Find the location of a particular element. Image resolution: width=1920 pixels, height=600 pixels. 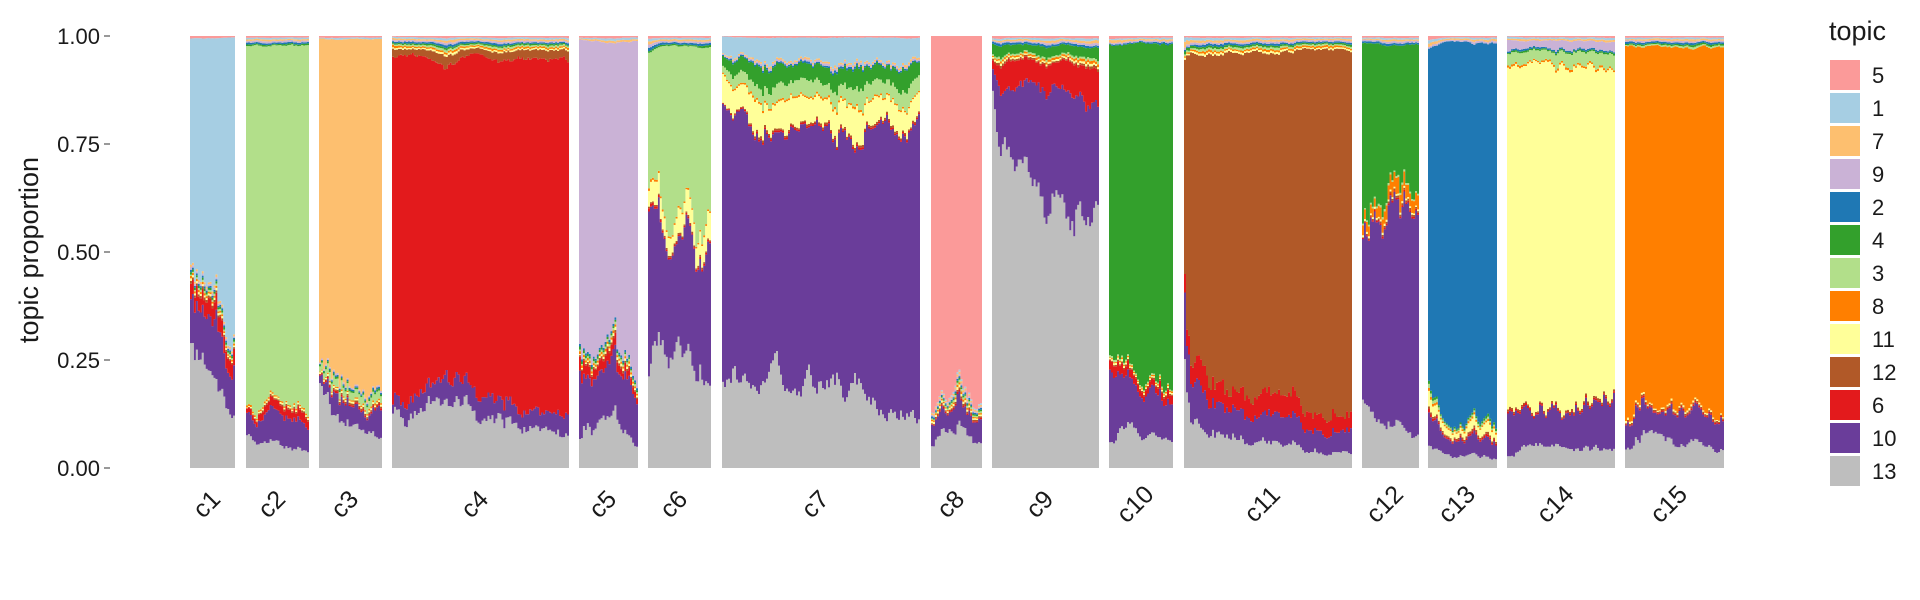

legend-title: topic is located at coordinates (1857, 31).